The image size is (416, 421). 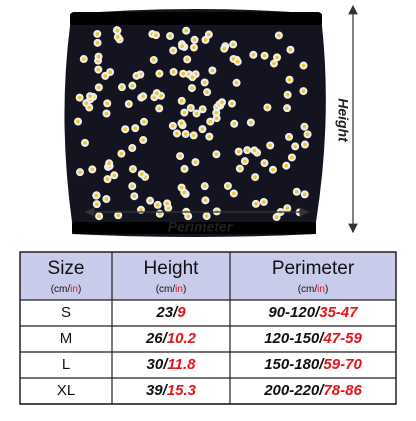 What do you see at coordinates (182, 390) in the screenshot?
I see `height-part: 15.3` at bounding box center [182, 390].